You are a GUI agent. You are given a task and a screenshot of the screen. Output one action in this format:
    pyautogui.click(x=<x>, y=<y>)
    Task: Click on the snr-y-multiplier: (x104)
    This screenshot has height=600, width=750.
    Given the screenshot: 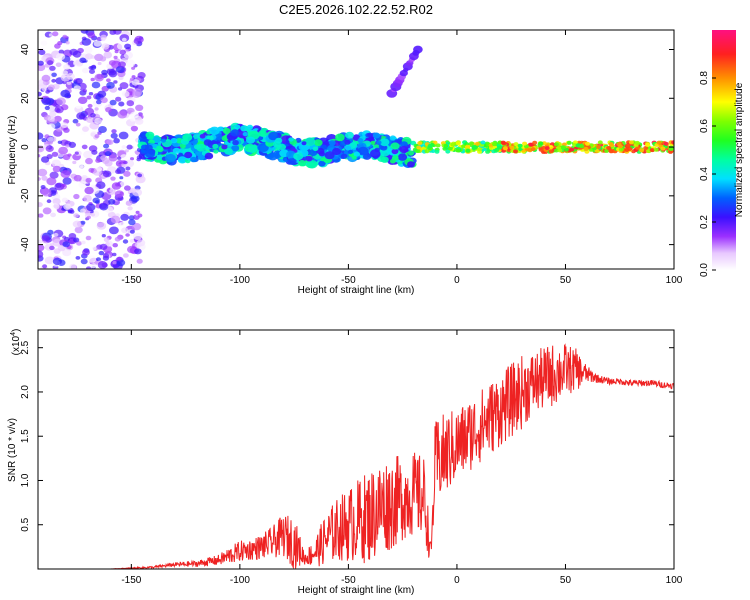 What is the action you would take?
    pyautogui.click(x=16, y=342)
    